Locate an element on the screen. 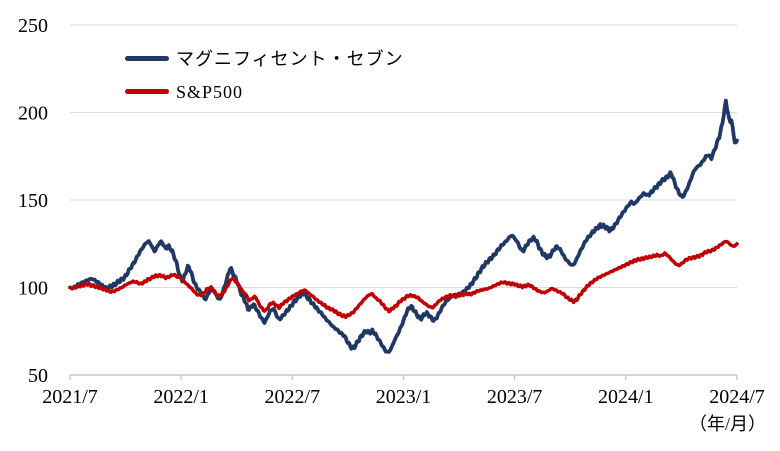 Image resolution: width=780 pixels, height=451 pixels. y-axis-tick-label: 250 is located at coordinates (33, 26).